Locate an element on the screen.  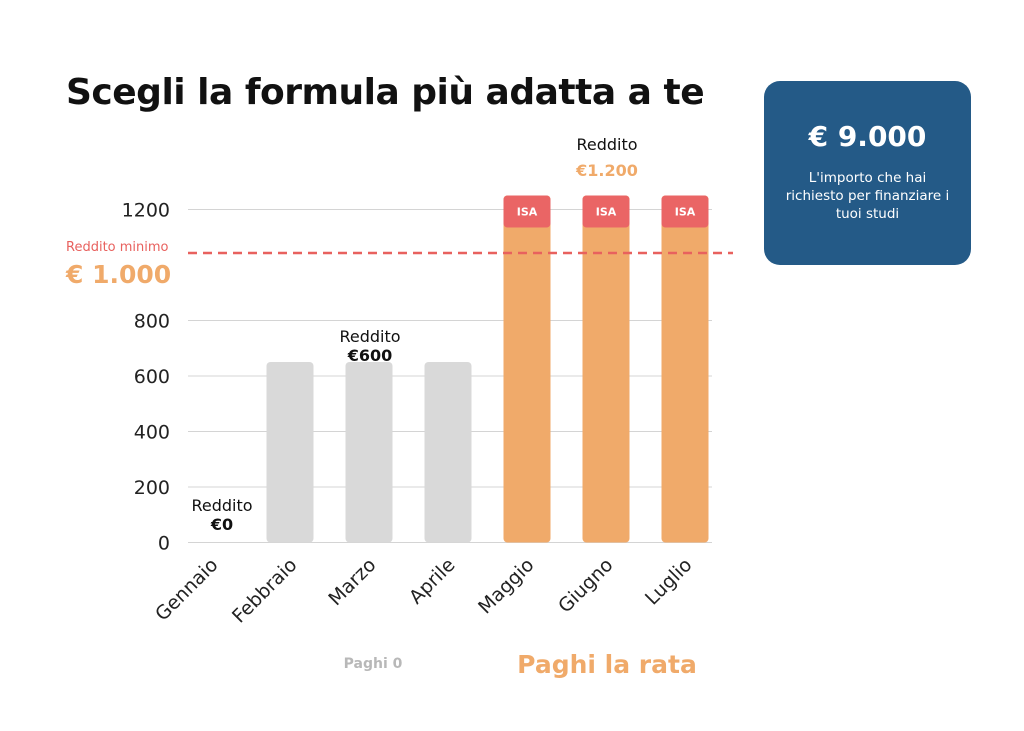
income-annotation-value: €1.200 is located at coordinates (606, 170).